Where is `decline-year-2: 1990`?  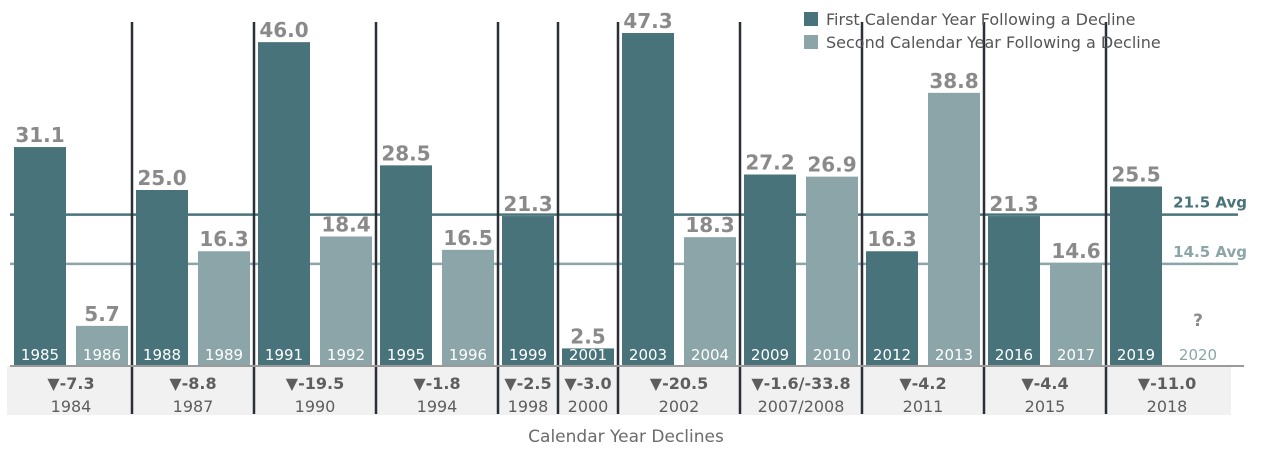
decline-year-2: 1990 is located at coordinates (315, 406).